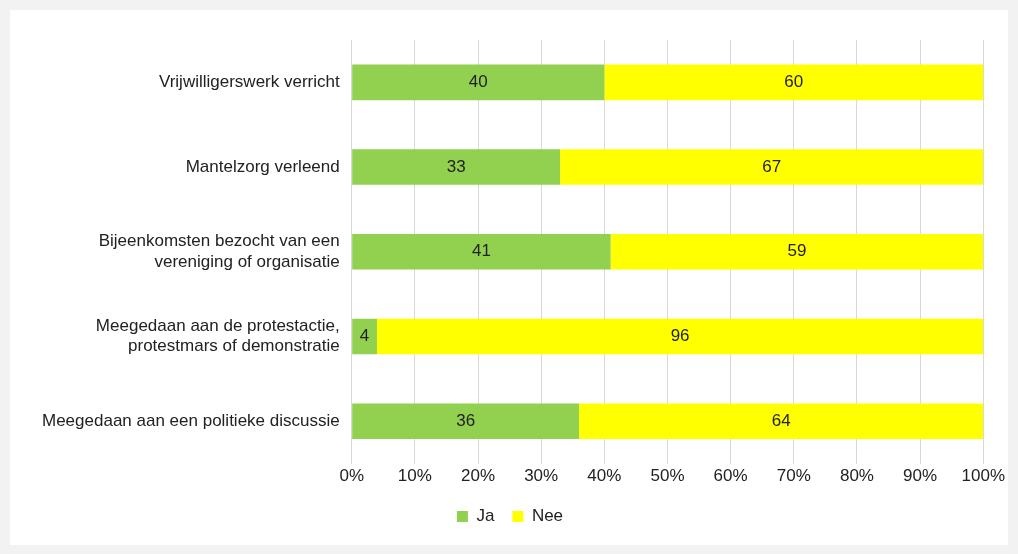 The image size is (1018, 554). I want to click on x-tick-label: 90%, so click(920, 476).